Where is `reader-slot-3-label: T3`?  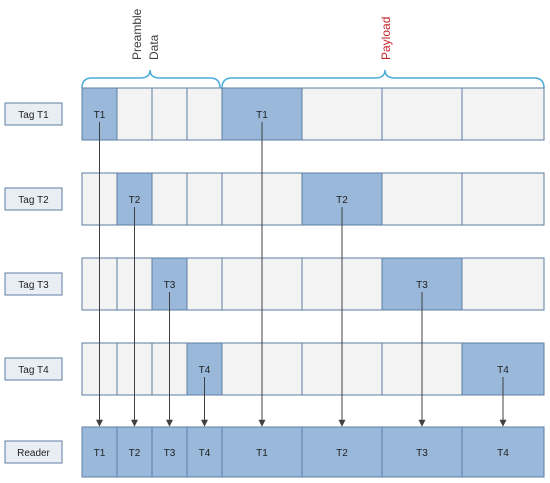
reader-slot-3-label: T3 is located at coordinates (170, 453).